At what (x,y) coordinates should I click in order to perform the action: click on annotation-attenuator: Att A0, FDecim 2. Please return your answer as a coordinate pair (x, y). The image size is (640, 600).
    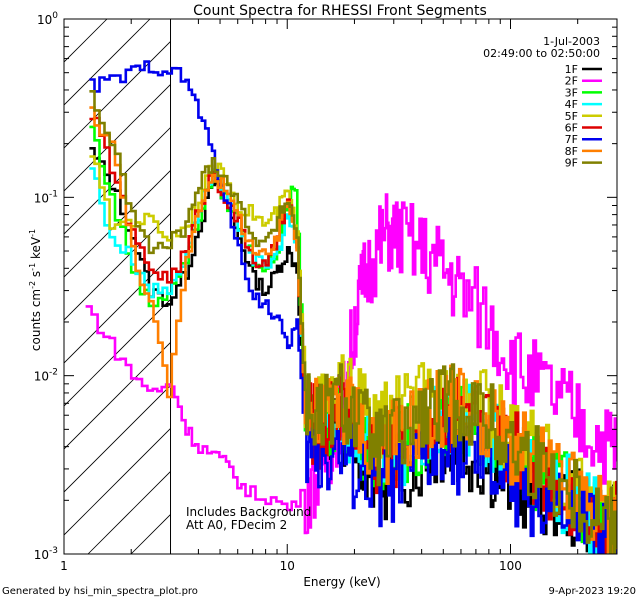
    Looking at the image, I should click on (236, 525).